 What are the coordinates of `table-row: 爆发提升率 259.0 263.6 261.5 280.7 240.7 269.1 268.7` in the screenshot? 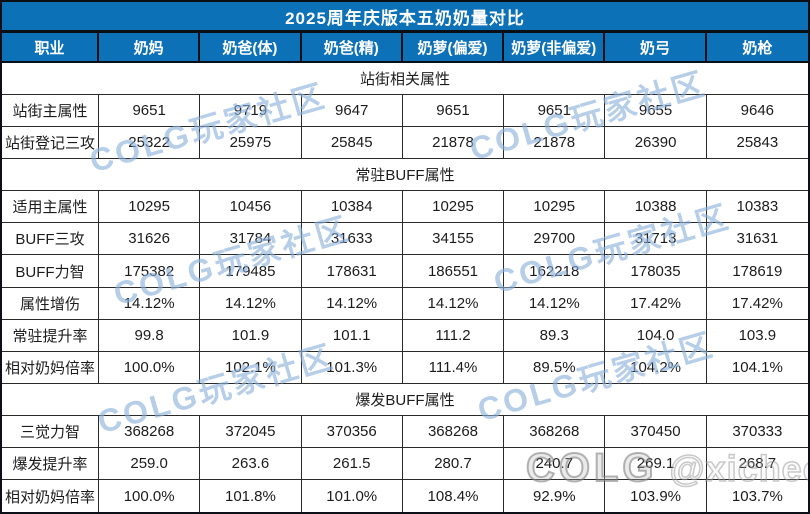 It's located at (405, 464).